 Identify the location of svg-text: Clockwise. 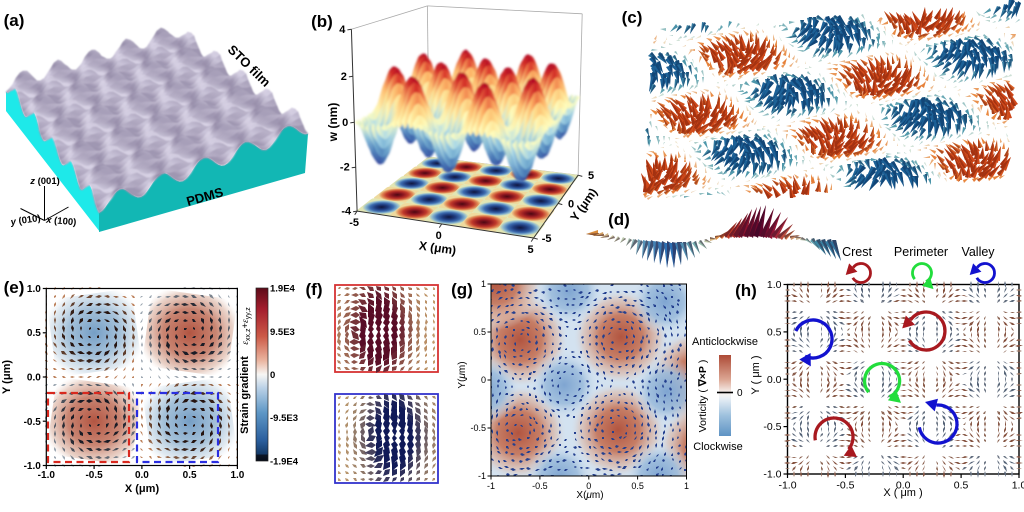
(718, 447).